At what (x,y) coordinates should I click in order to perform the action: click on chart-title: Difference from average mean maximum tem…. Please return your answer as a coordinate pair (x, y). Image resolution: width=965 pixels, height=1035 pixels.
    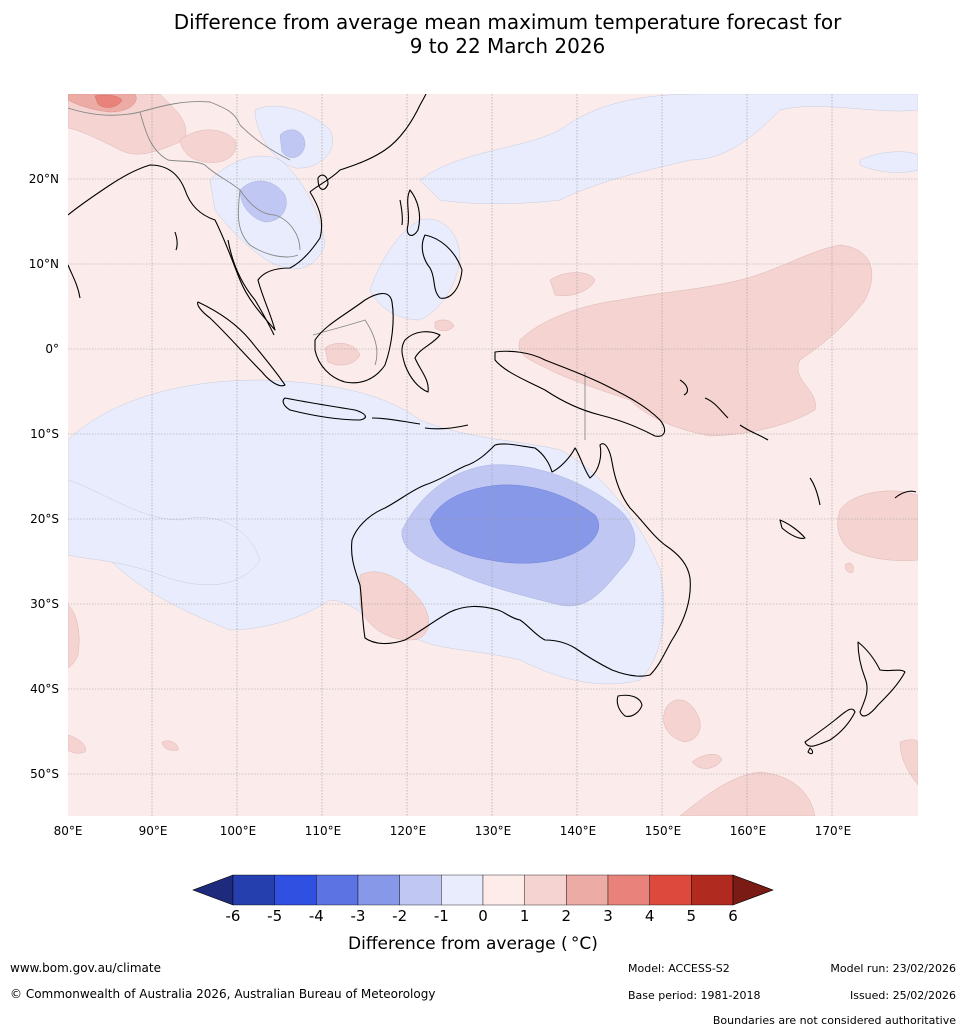
    Looking at the image, I should click on (482, 34).